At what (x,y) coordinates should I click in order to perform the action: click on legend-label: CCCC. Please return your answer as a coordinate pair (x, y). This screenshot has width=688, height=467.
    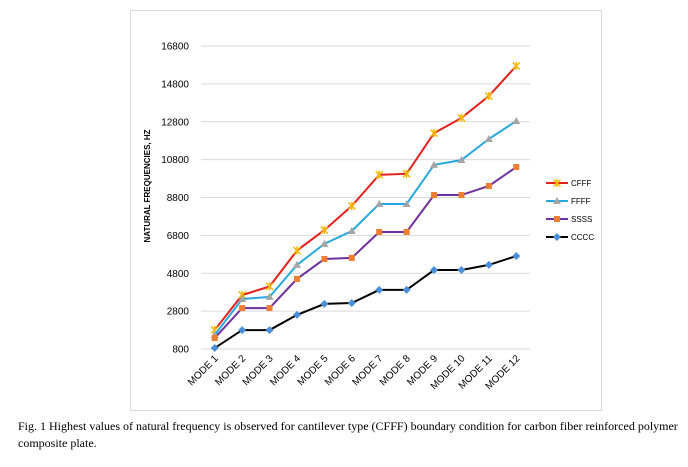
    Looking at the image, I should click on (582, 237).